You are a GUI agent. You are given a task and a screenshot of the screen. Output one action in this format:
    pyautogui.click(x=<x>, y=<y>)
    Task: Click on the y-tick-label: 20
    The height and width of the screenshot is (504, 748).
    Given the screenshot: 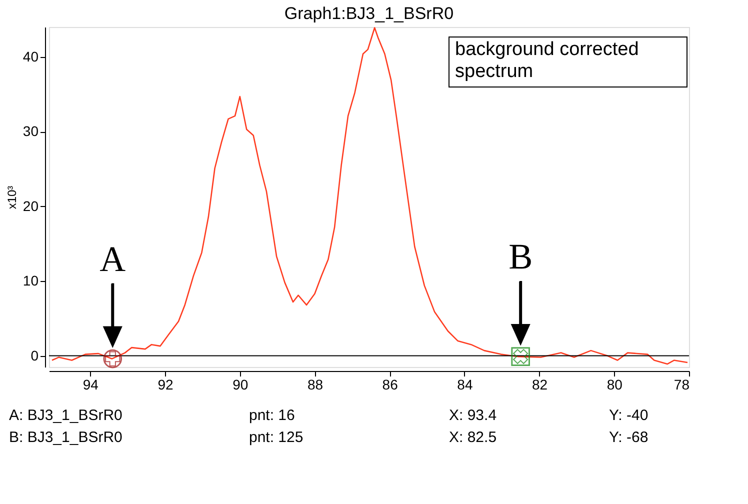 What is the action you would take?
    pyautogui.click(x=30, y=206)
    